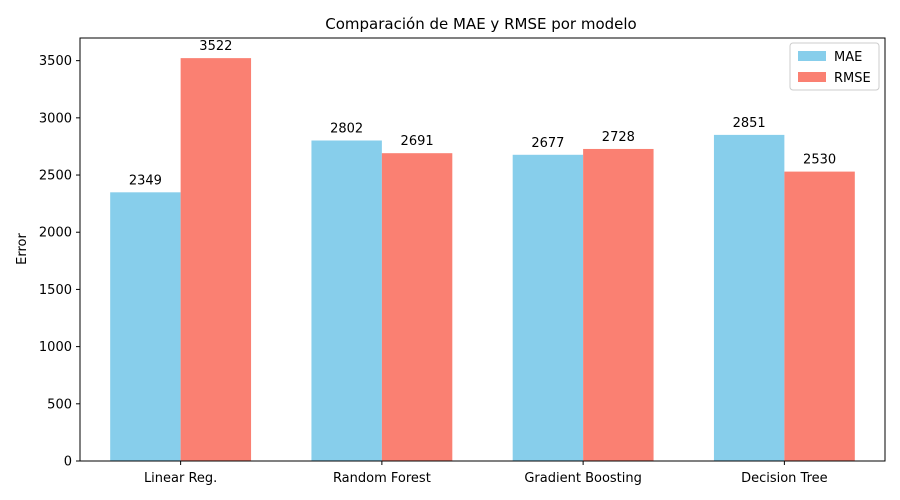 Image resolution: width=900 pixels, height=500 pixels. What do you see at coordinates (382, 478) in the screenshot?
I see `x-tick-label-1: Random Forest` at bounding box center [382, 478].